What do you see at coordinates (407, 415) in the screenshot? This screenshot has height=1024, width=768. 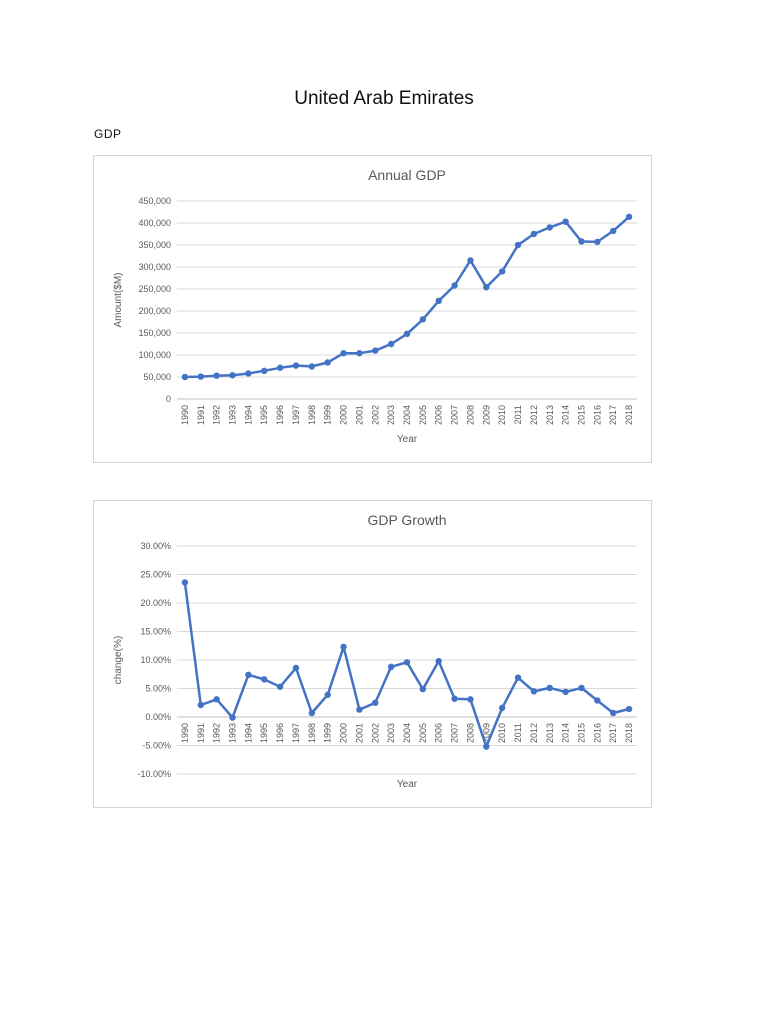 I see `x-tick-label: 2004` at bounding box center [407, 415].